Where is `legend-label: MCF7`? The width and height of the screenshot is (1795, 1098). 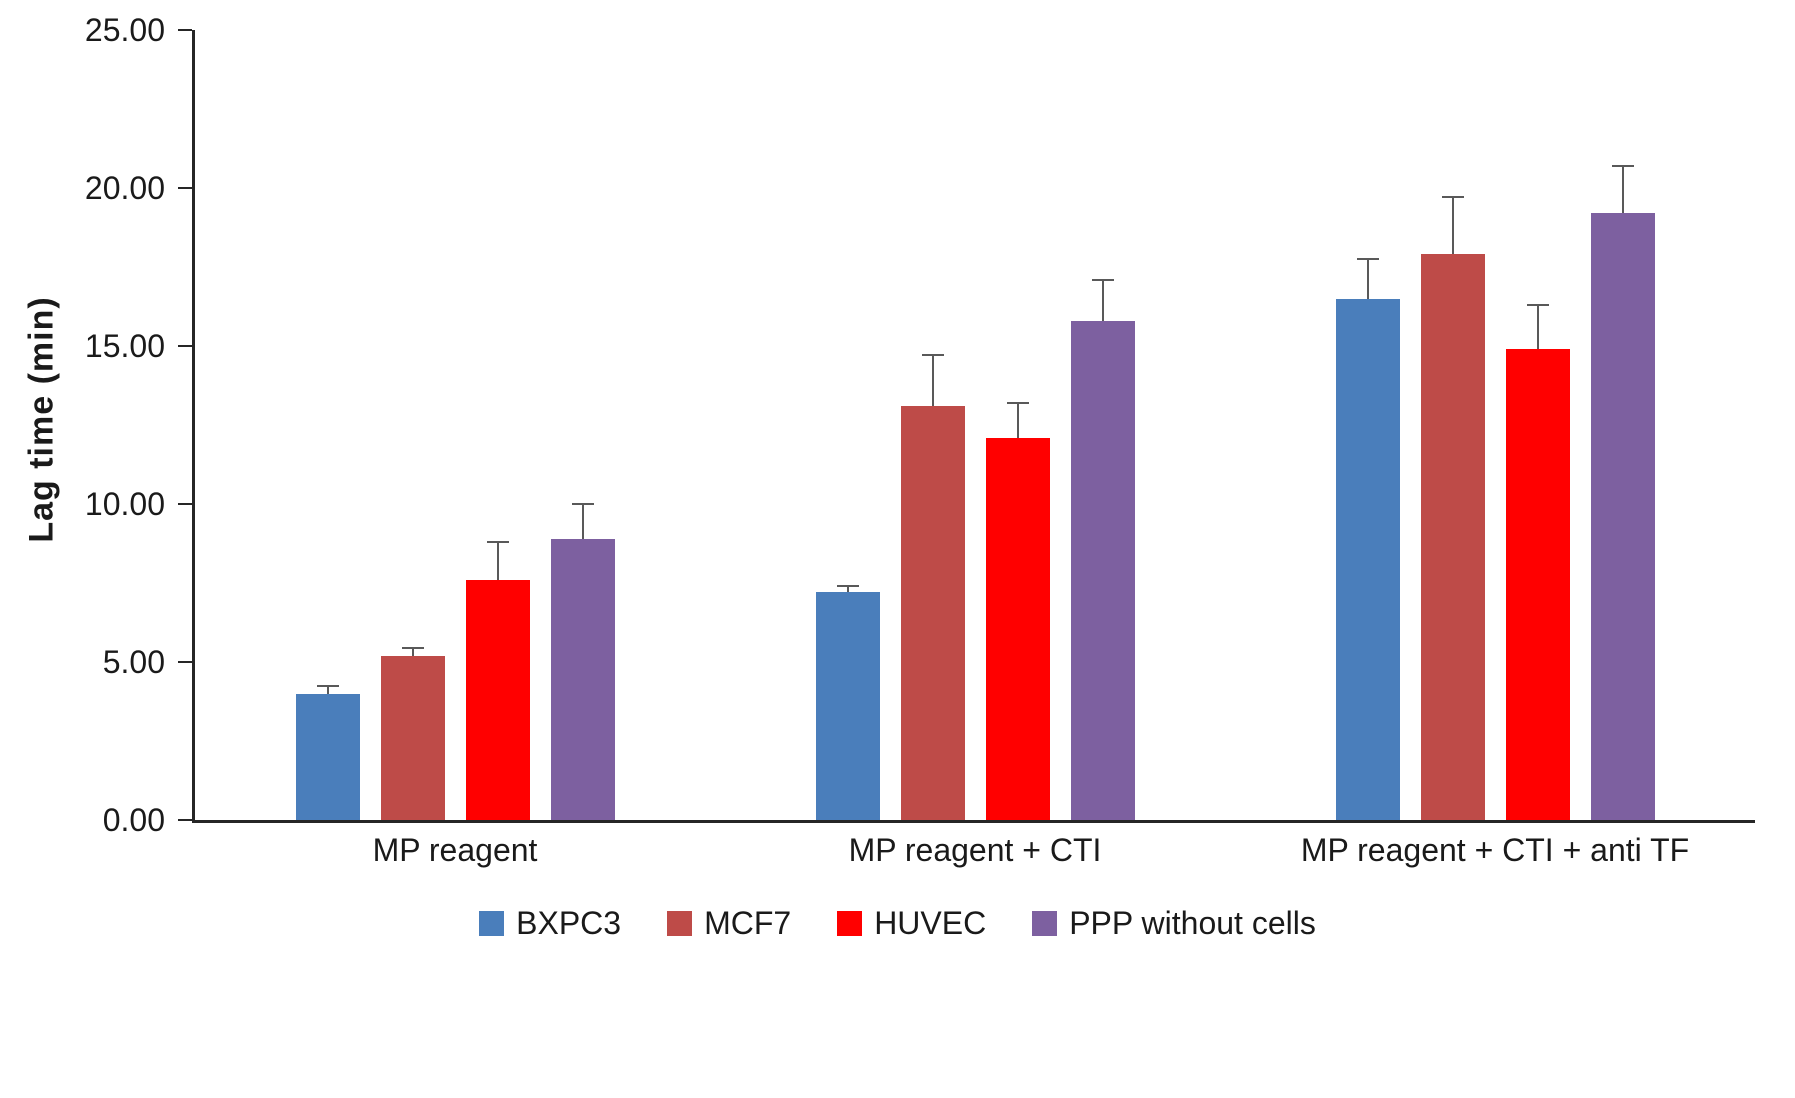 legend-label: MCF7 is located at coordinates (748, 923).